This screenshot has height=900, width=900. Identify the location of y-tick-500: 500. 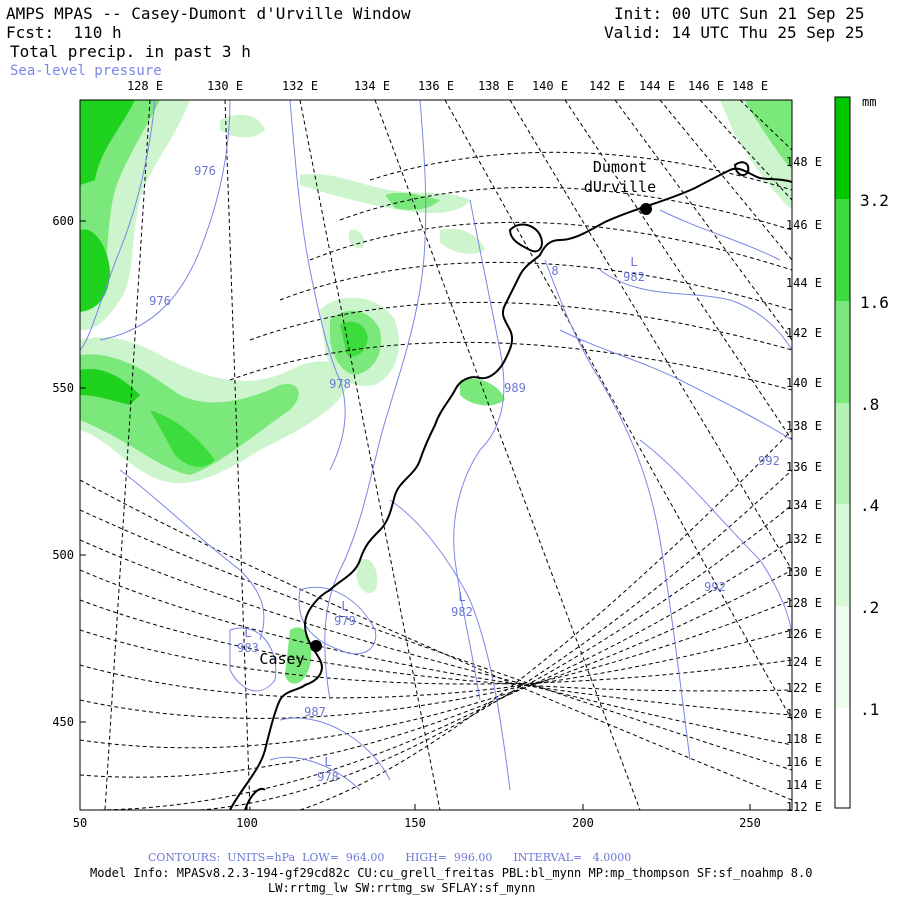
(63, 555).